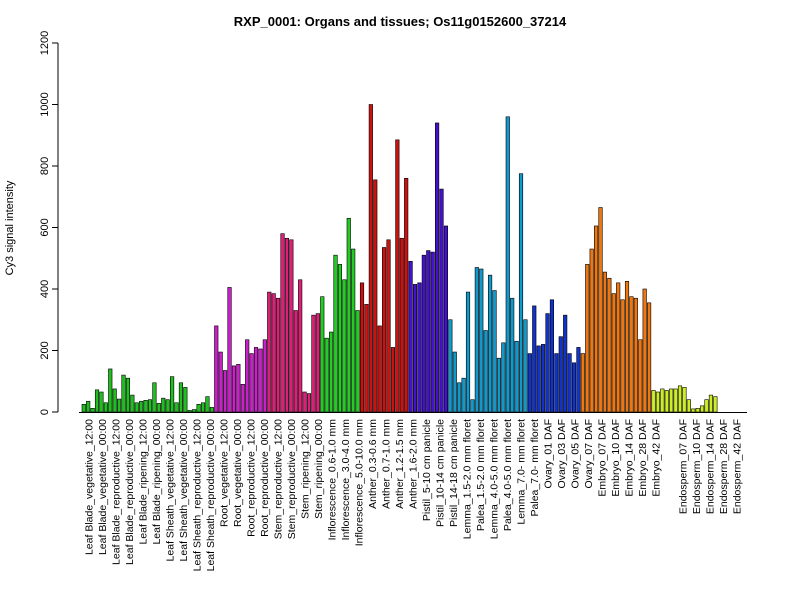 This screenshot has height=600, width=800. Describe the element at coordinates (306, 469) in the screenshot. I see `x-tick-label: Stem_ripening_12:00` at that location.